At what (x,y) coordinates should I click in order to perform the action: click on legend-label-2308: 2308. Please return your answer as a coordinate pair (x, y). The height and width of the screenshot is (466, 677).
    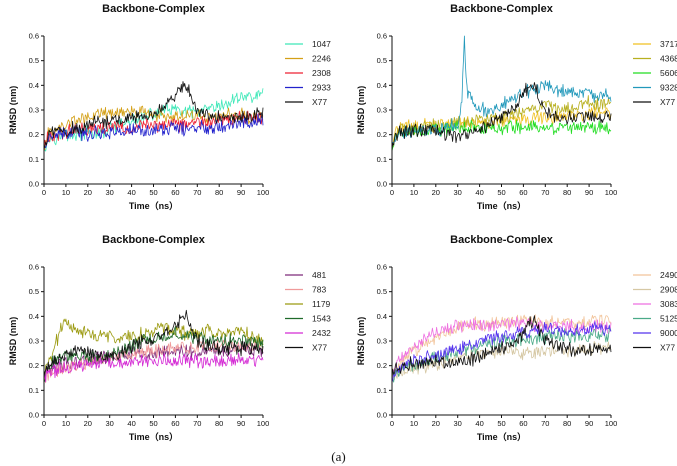
    Looking at the image, I should click on (321, 73).